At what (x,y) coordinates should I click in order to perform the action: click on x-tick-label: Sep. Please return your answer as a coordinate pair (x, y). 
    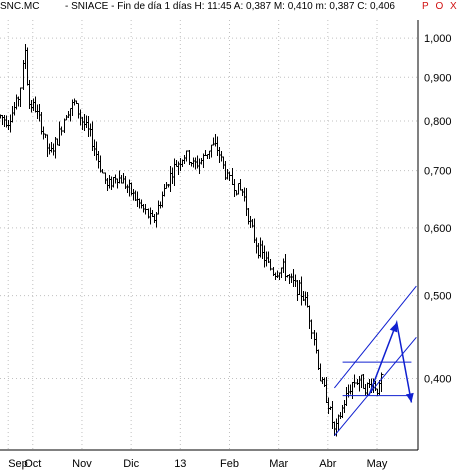
    Looking at the image, I should click on (18, 464).